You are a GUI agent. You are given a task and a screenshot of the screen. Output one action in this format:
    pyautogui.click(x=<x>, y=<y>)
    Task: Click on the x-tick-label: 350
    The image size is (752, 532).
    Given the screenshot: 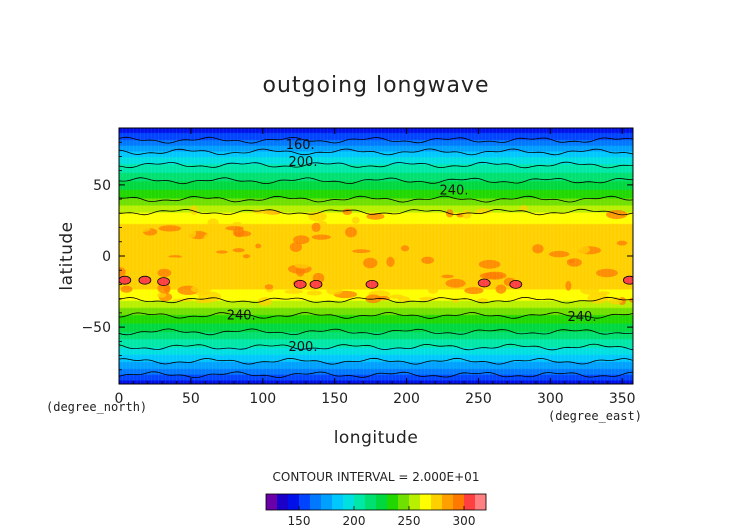 What is the action you would take?
    pyautogui.click(x=622, y=399)
    